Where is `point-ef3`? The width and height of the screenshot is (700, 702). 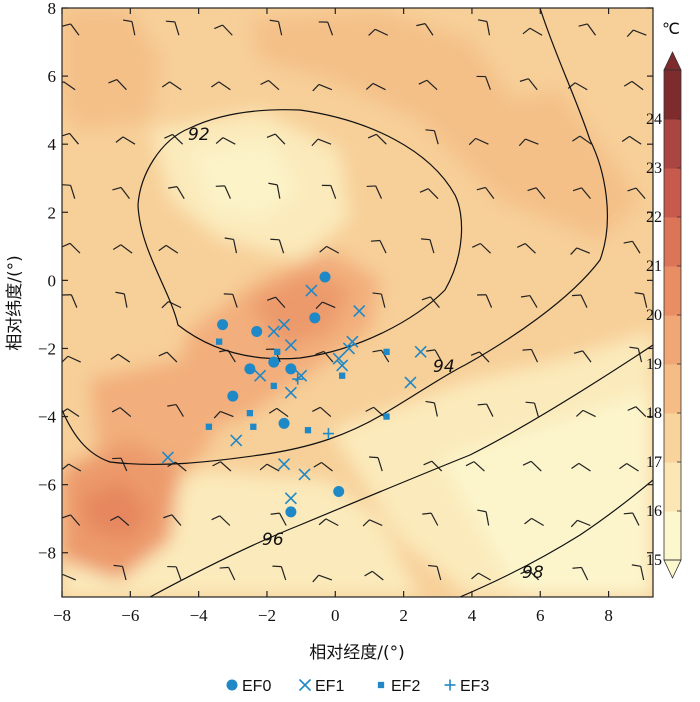
point-ef3 is located at coordinates (328, 434).